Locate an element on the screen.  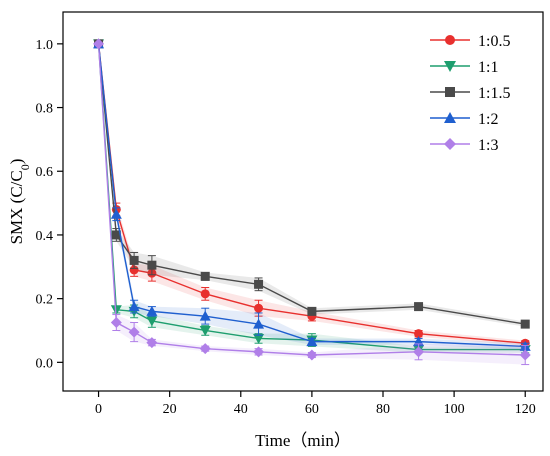
legend-item: 1:1.5 is located at coordinates (470, 93).